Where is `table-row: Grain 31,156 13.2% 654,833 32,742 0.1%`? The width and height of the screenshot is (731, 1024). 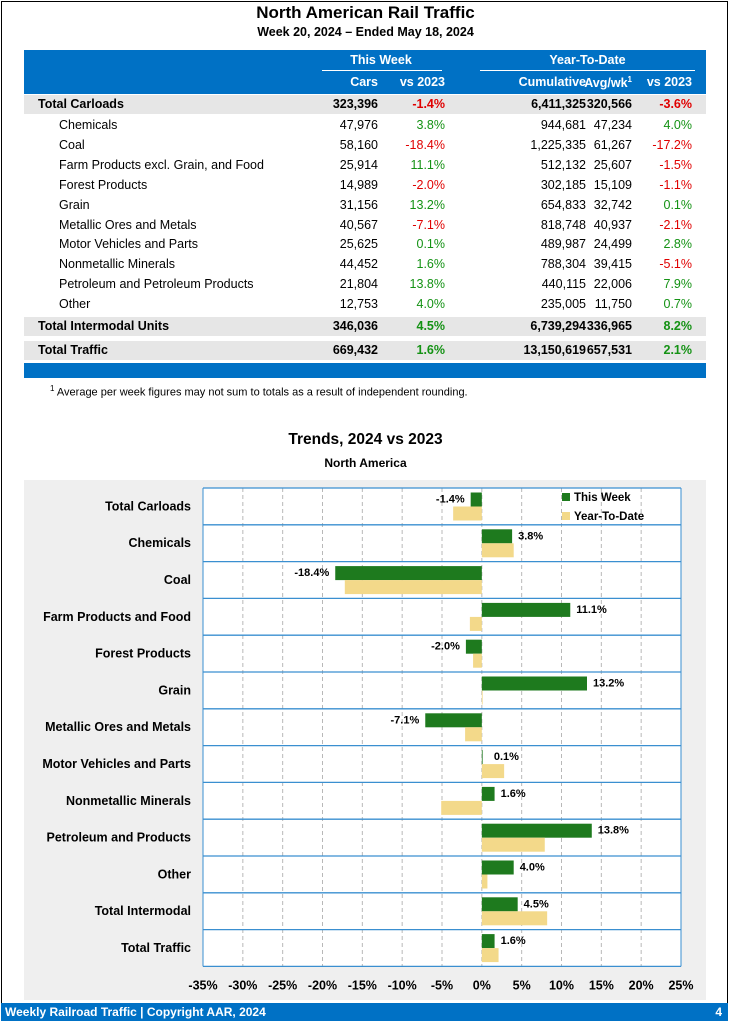
table-row: Grain 31,156 13.2% 654,833 32,742 0.1% is located at coordinates (365, 205).